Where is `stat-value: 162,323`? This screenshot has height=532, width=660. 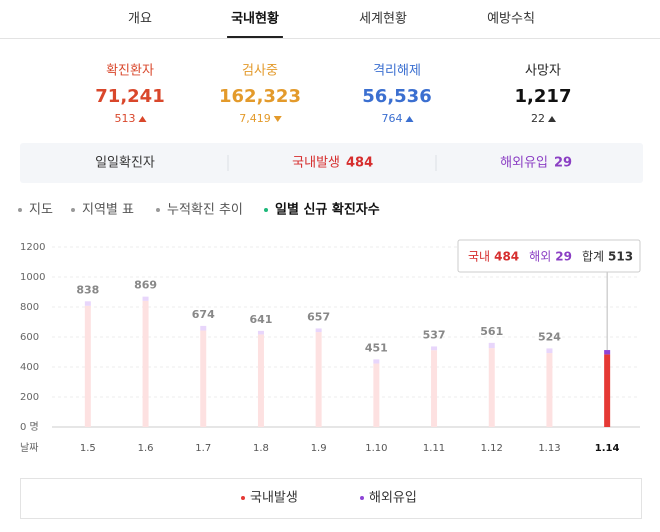 stat-value: 162,323 is located at coordinates (260, 96).